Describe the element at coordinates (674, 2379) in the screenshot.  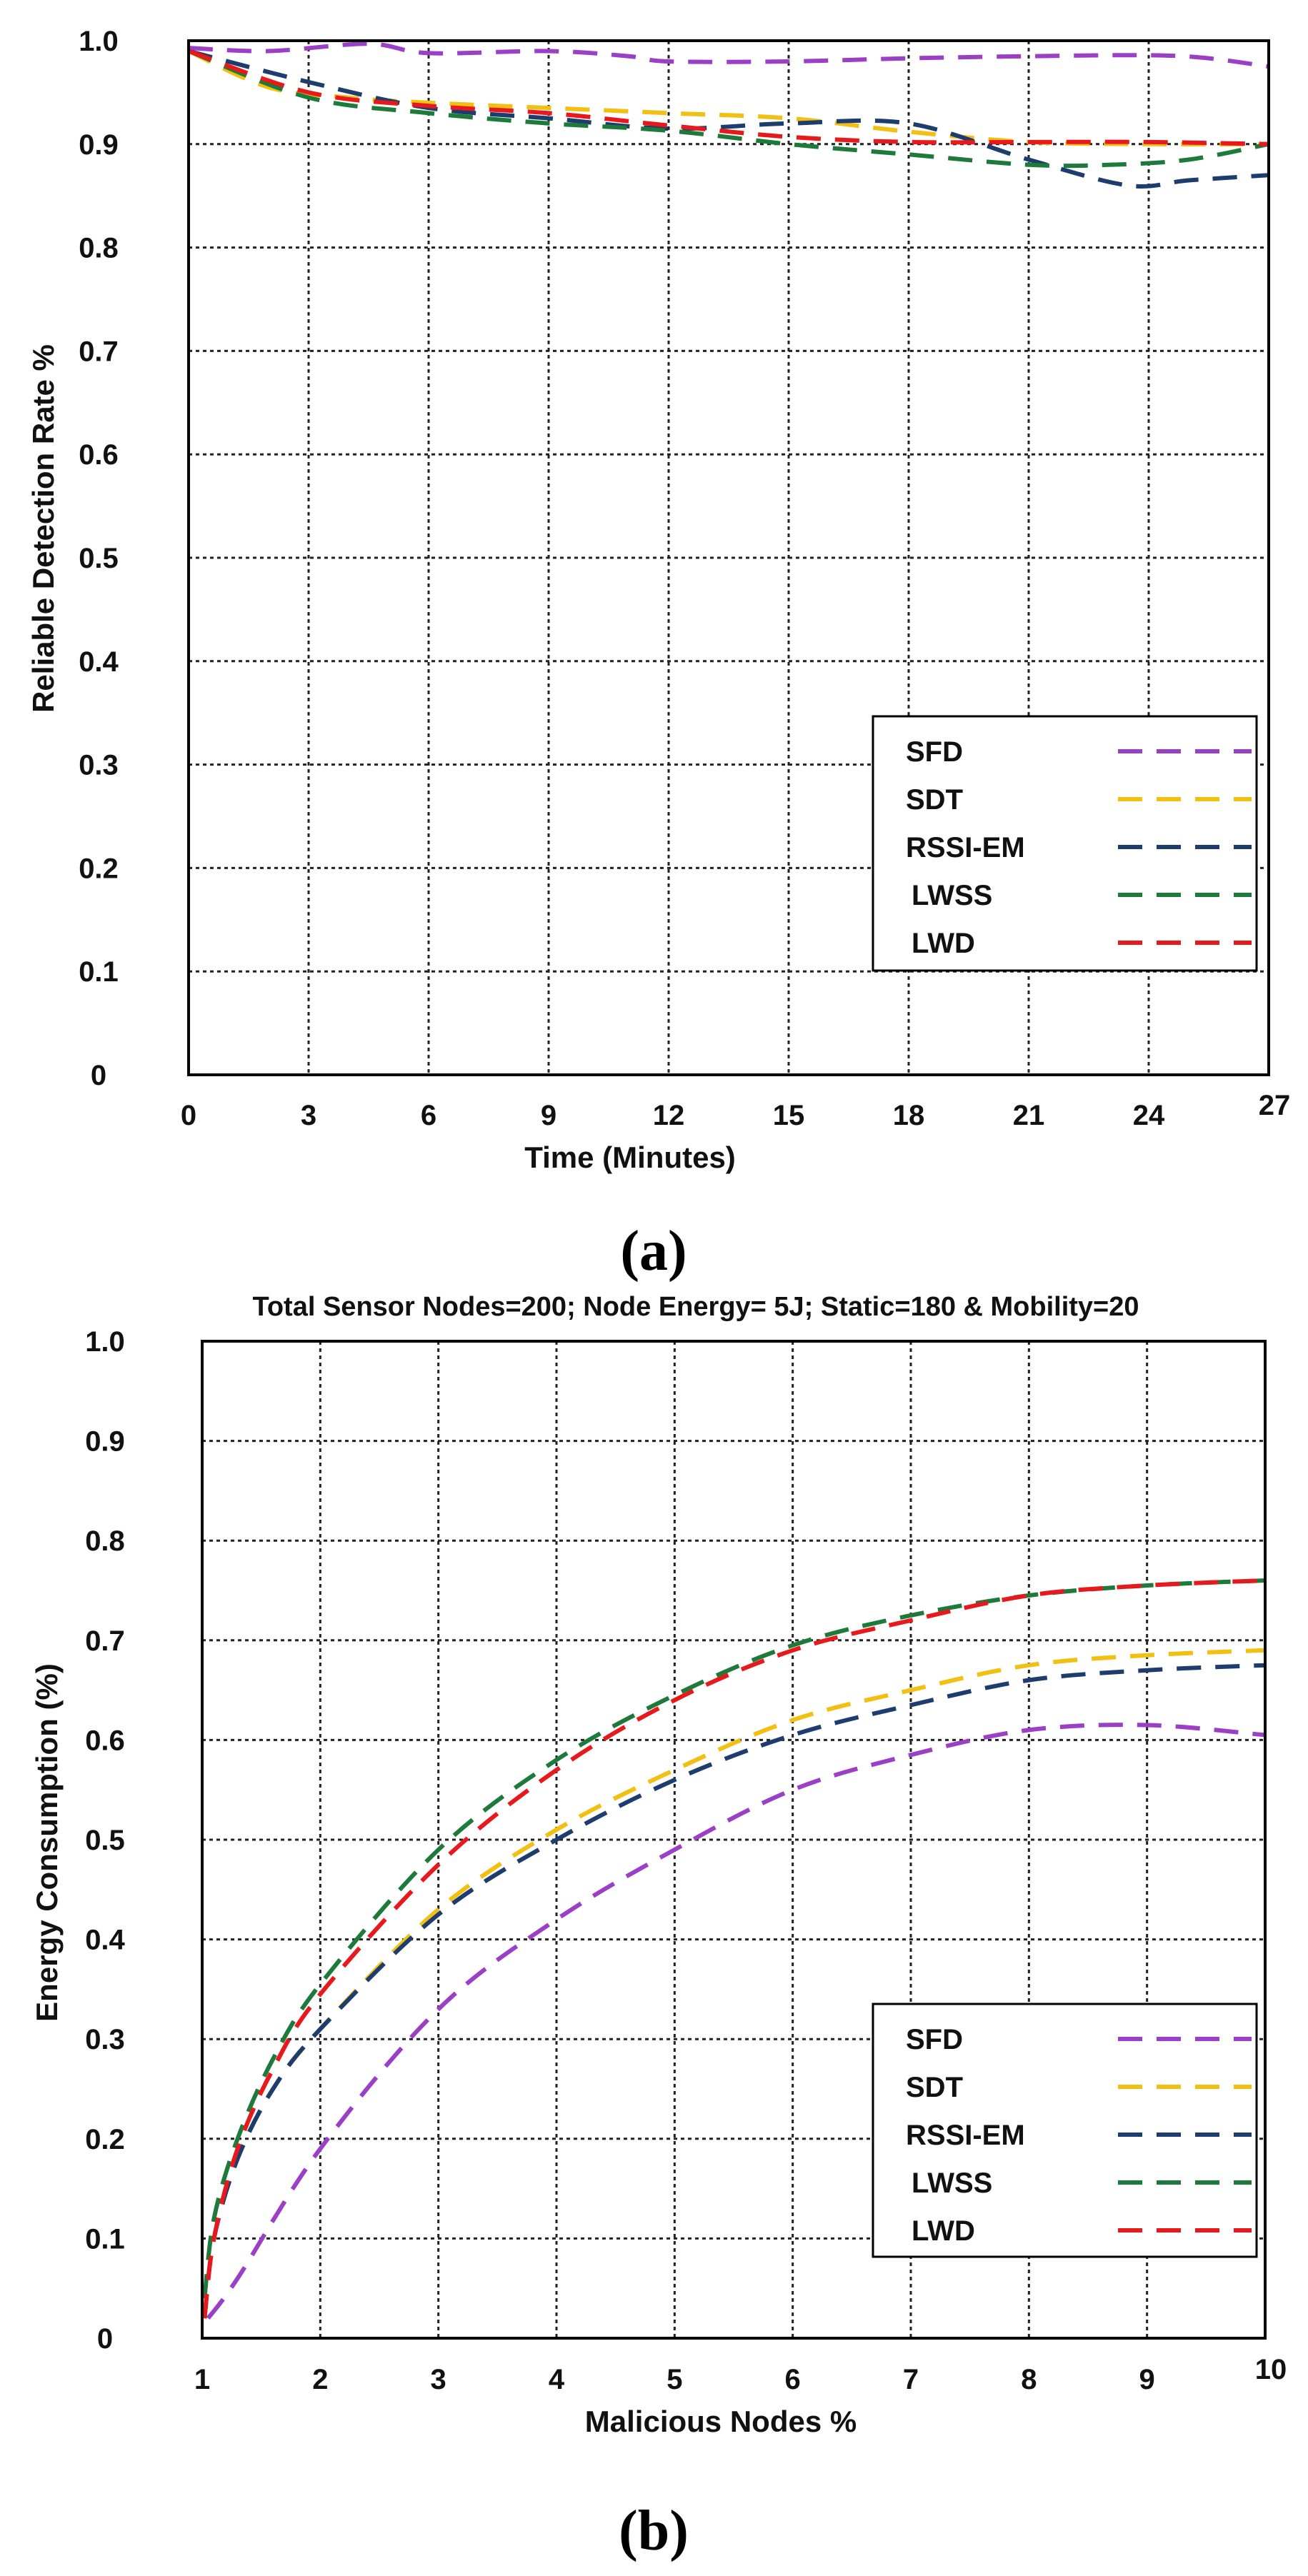
I see `x-tick-label: 5` at that location.